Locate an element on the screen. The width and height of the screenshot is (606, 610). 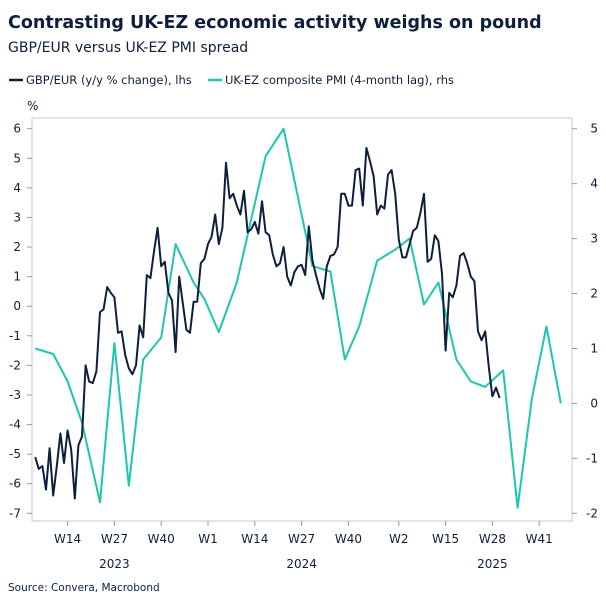
right-tick-label: 5 is located at coordinates (594, 129).